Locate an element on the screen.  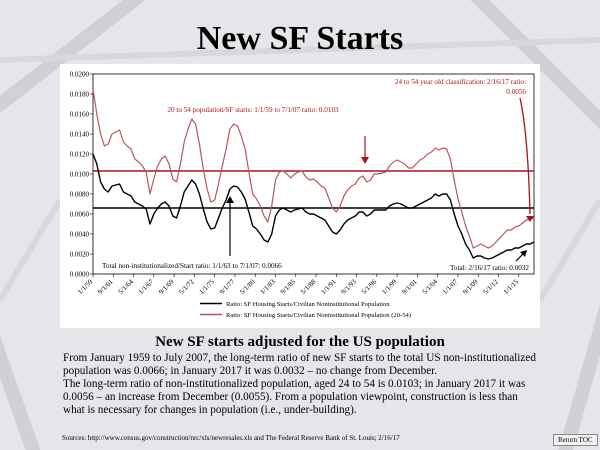
x-tick-label: 1/1/99 is located at coordinates (389, 286).